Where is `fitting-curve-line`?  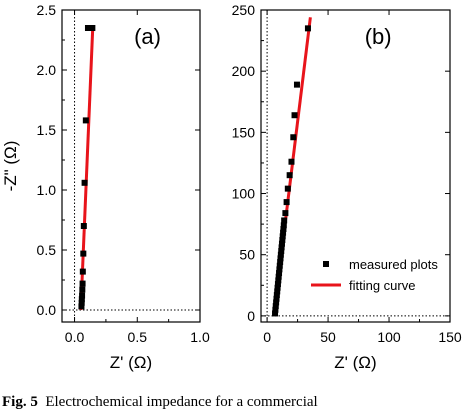 fitting-curve-line is located at coordinates (87, 169).